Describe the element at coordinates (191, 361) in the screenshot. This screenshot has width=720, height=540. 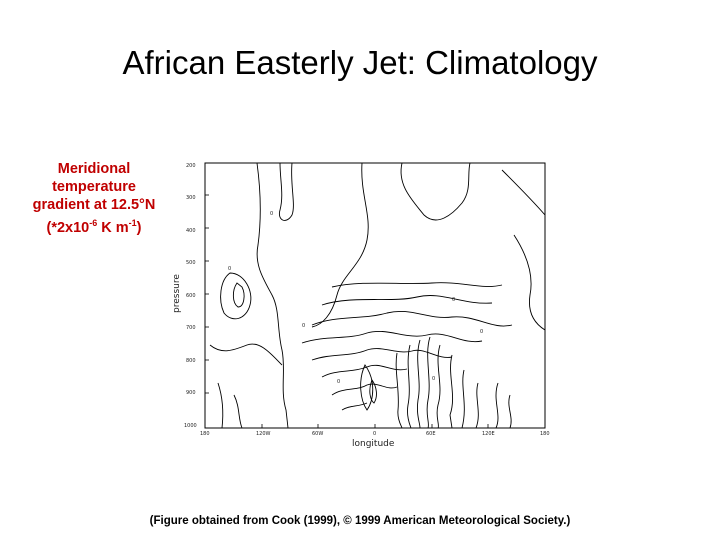
I see `y-tick: 800` at that location.